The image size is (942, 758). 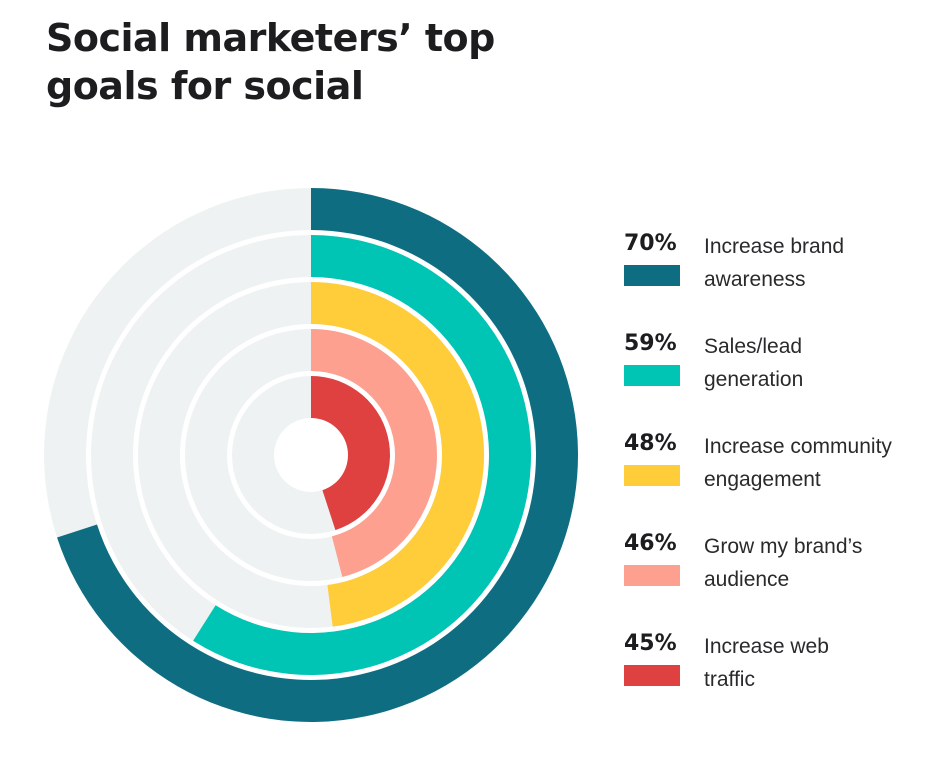 What do you see at coordinates (774, 263) in the screenshot?
I see `legend-label: Increase brand awareness` at bounding box center [774, 263].